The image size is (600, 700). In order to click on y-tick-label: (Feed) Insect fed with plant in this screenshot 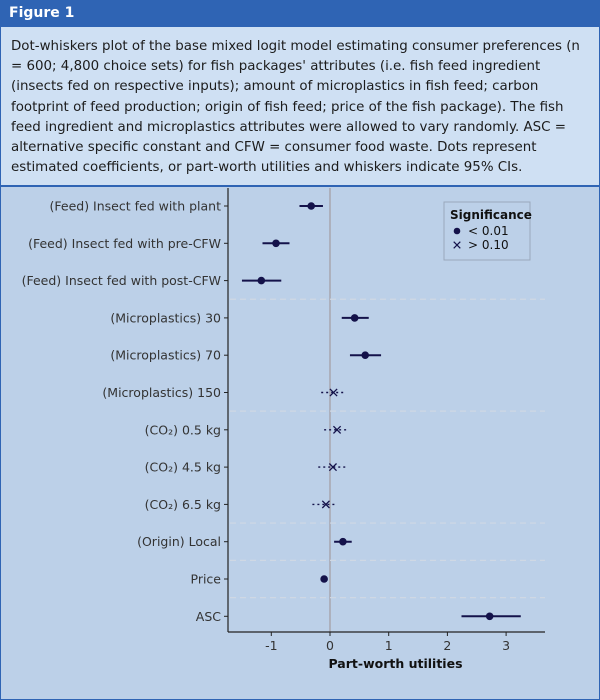, I will do `click(136, 206)`.